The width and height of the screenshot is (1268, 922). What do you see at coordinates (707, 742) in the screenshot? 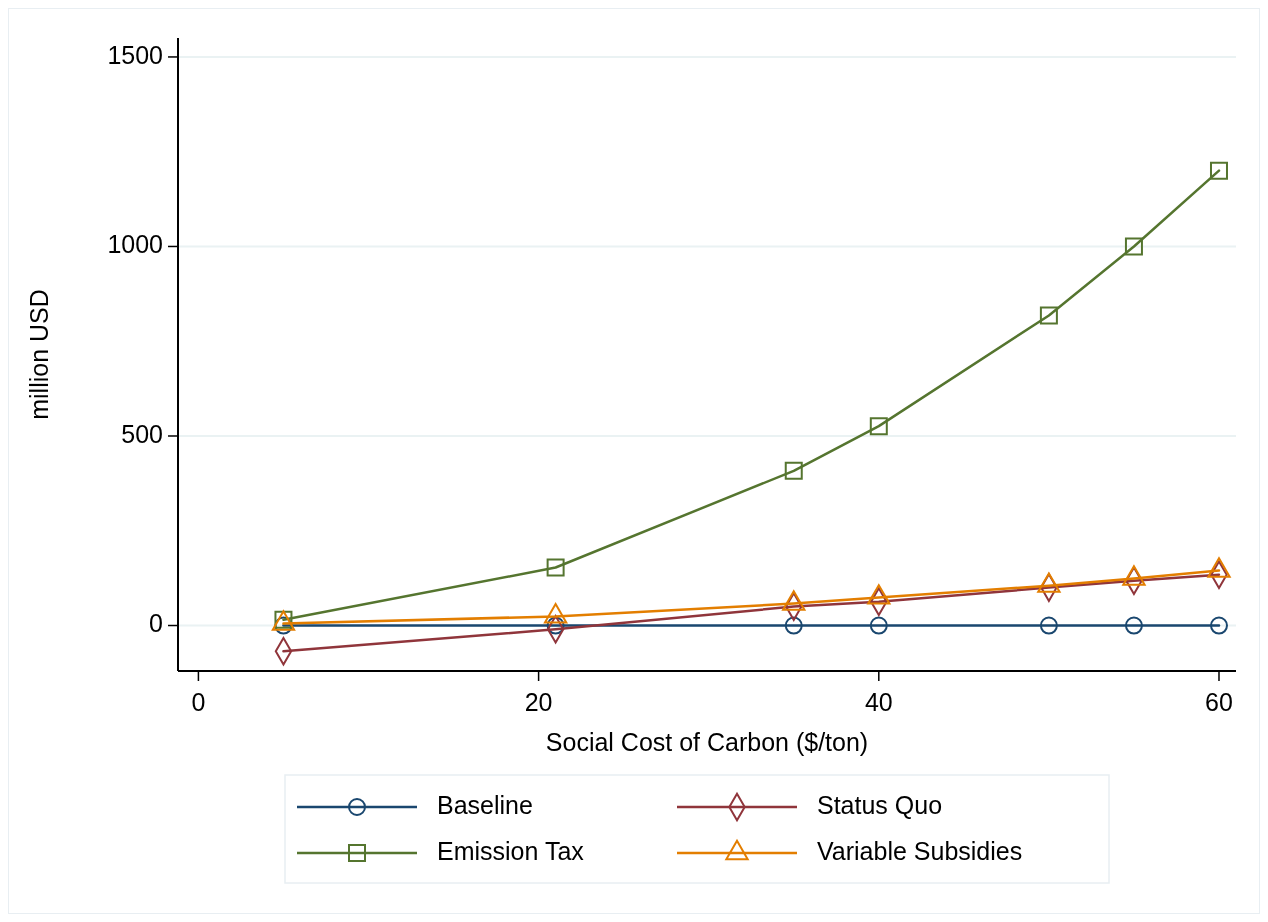
I see `x-axis-title: Social Cost of Carbon ($/ton)` at bounding box center [707, 742].